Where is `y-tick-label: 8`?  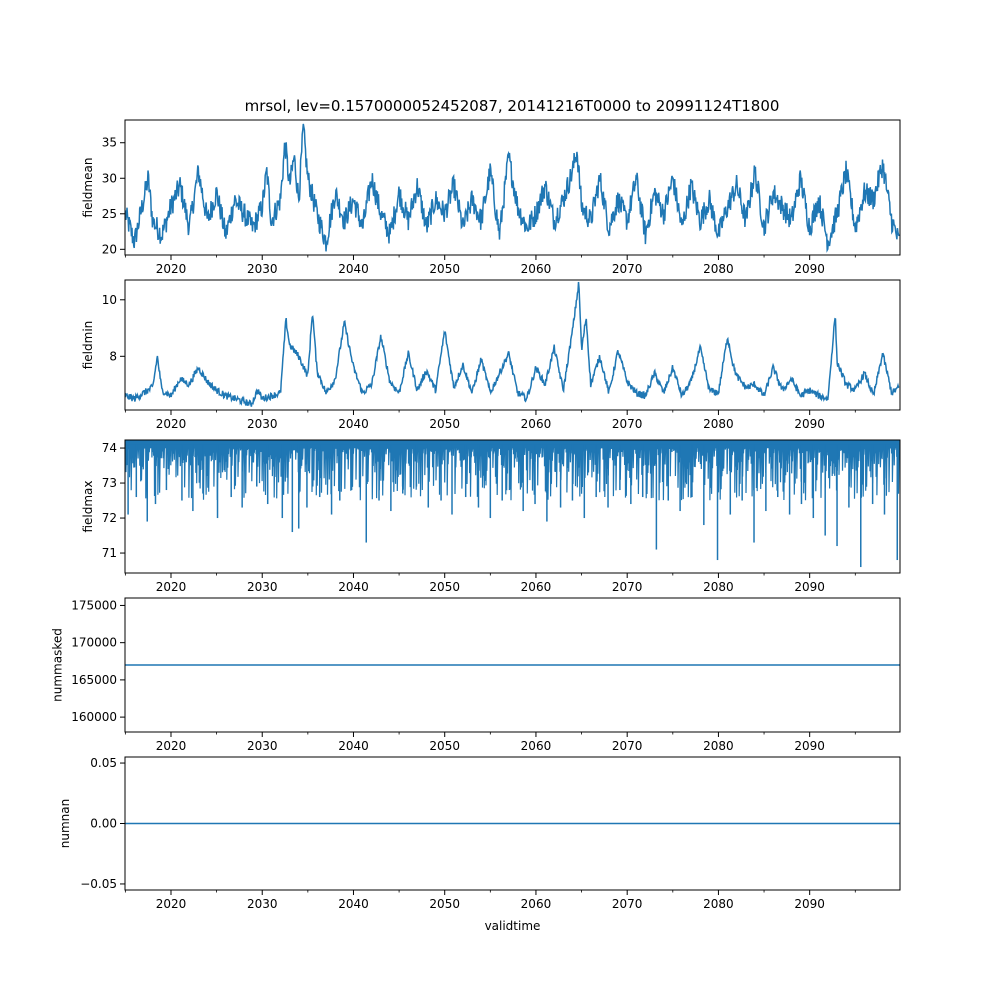
y-tick-label: 8 is located at coordinates (113, 356).